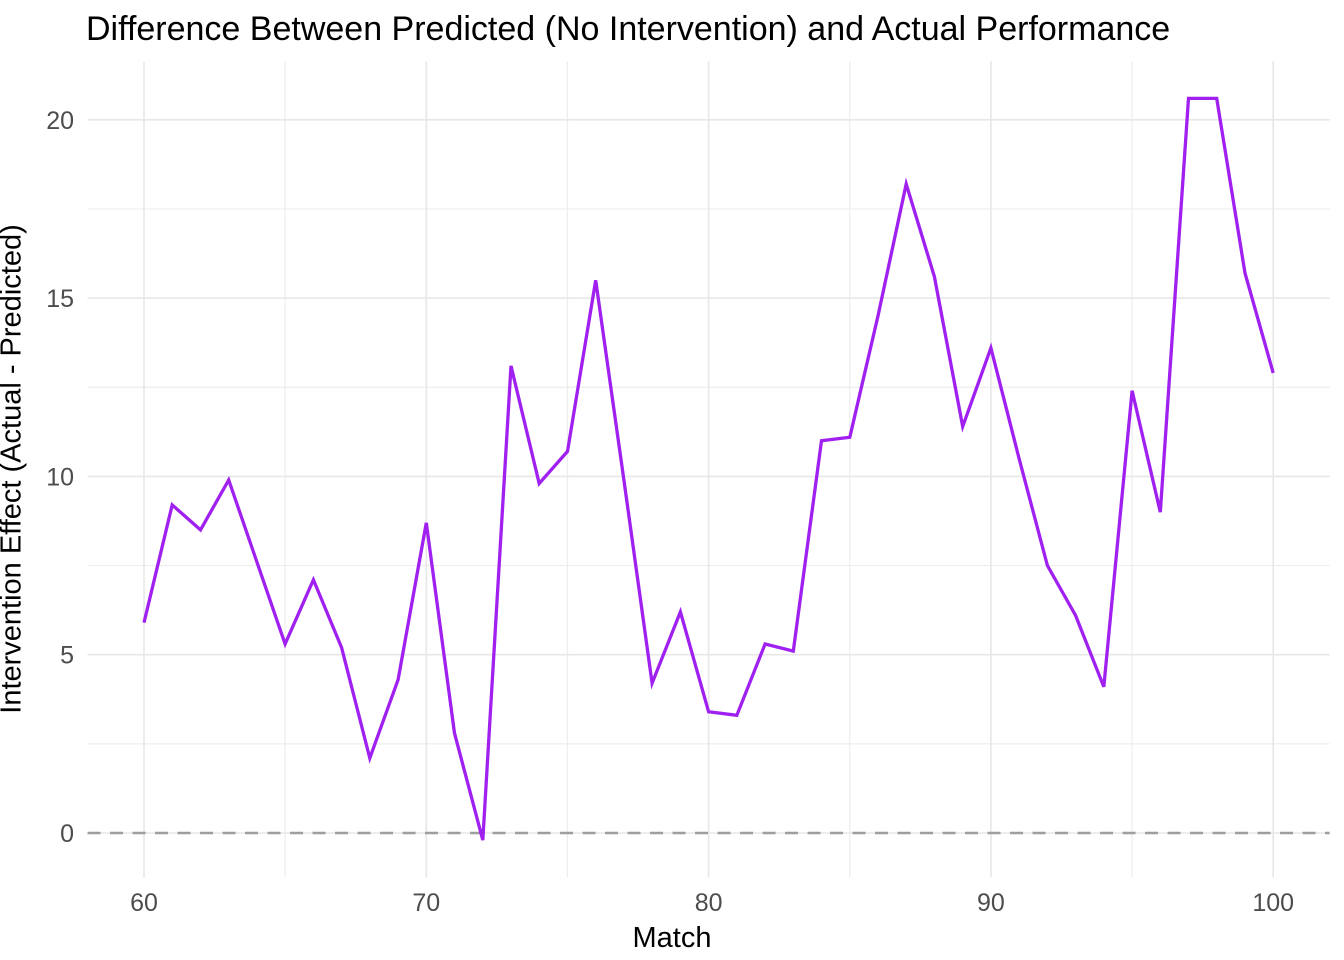 The image size is (1344, 960). Describe the element at coordinates (672, 938) in the screenshot. I see `x-axis-title: Match` at that location.